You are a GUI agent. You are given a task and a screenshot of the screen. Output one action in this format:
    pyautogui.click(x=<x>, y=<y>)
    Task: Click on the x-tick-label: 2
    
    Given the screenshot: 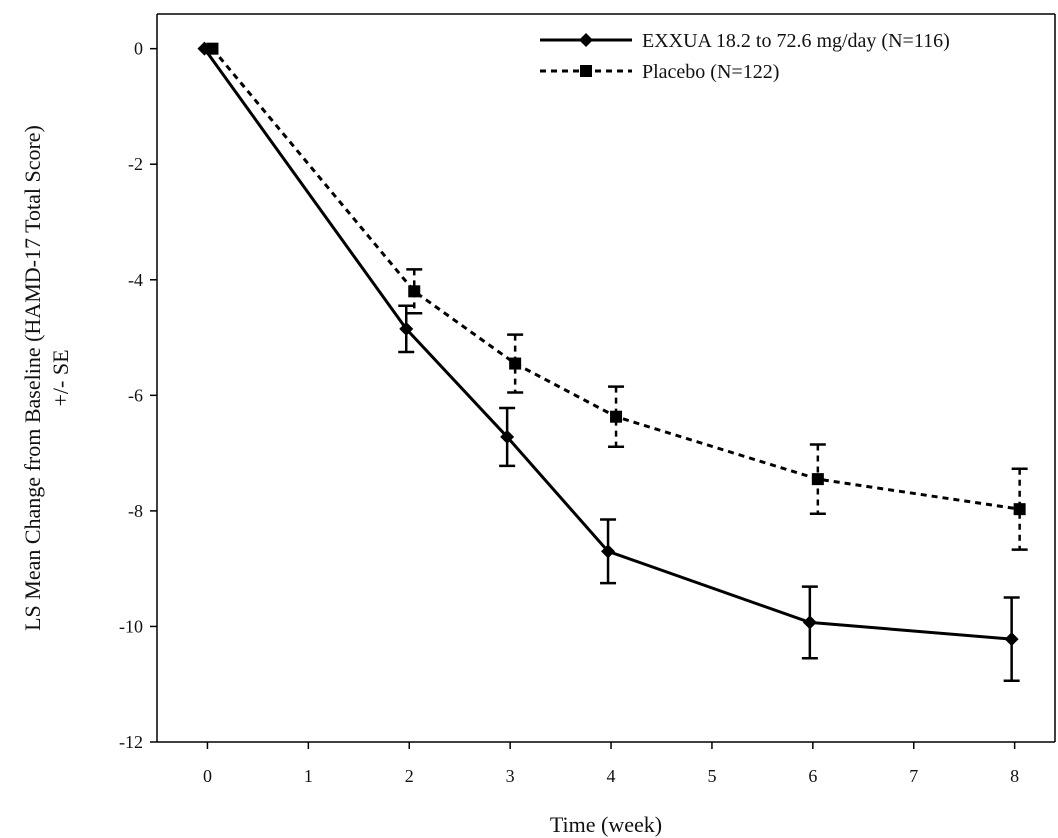 What is the action you would take?
    pyautogui.click(x=409, y=776)
    